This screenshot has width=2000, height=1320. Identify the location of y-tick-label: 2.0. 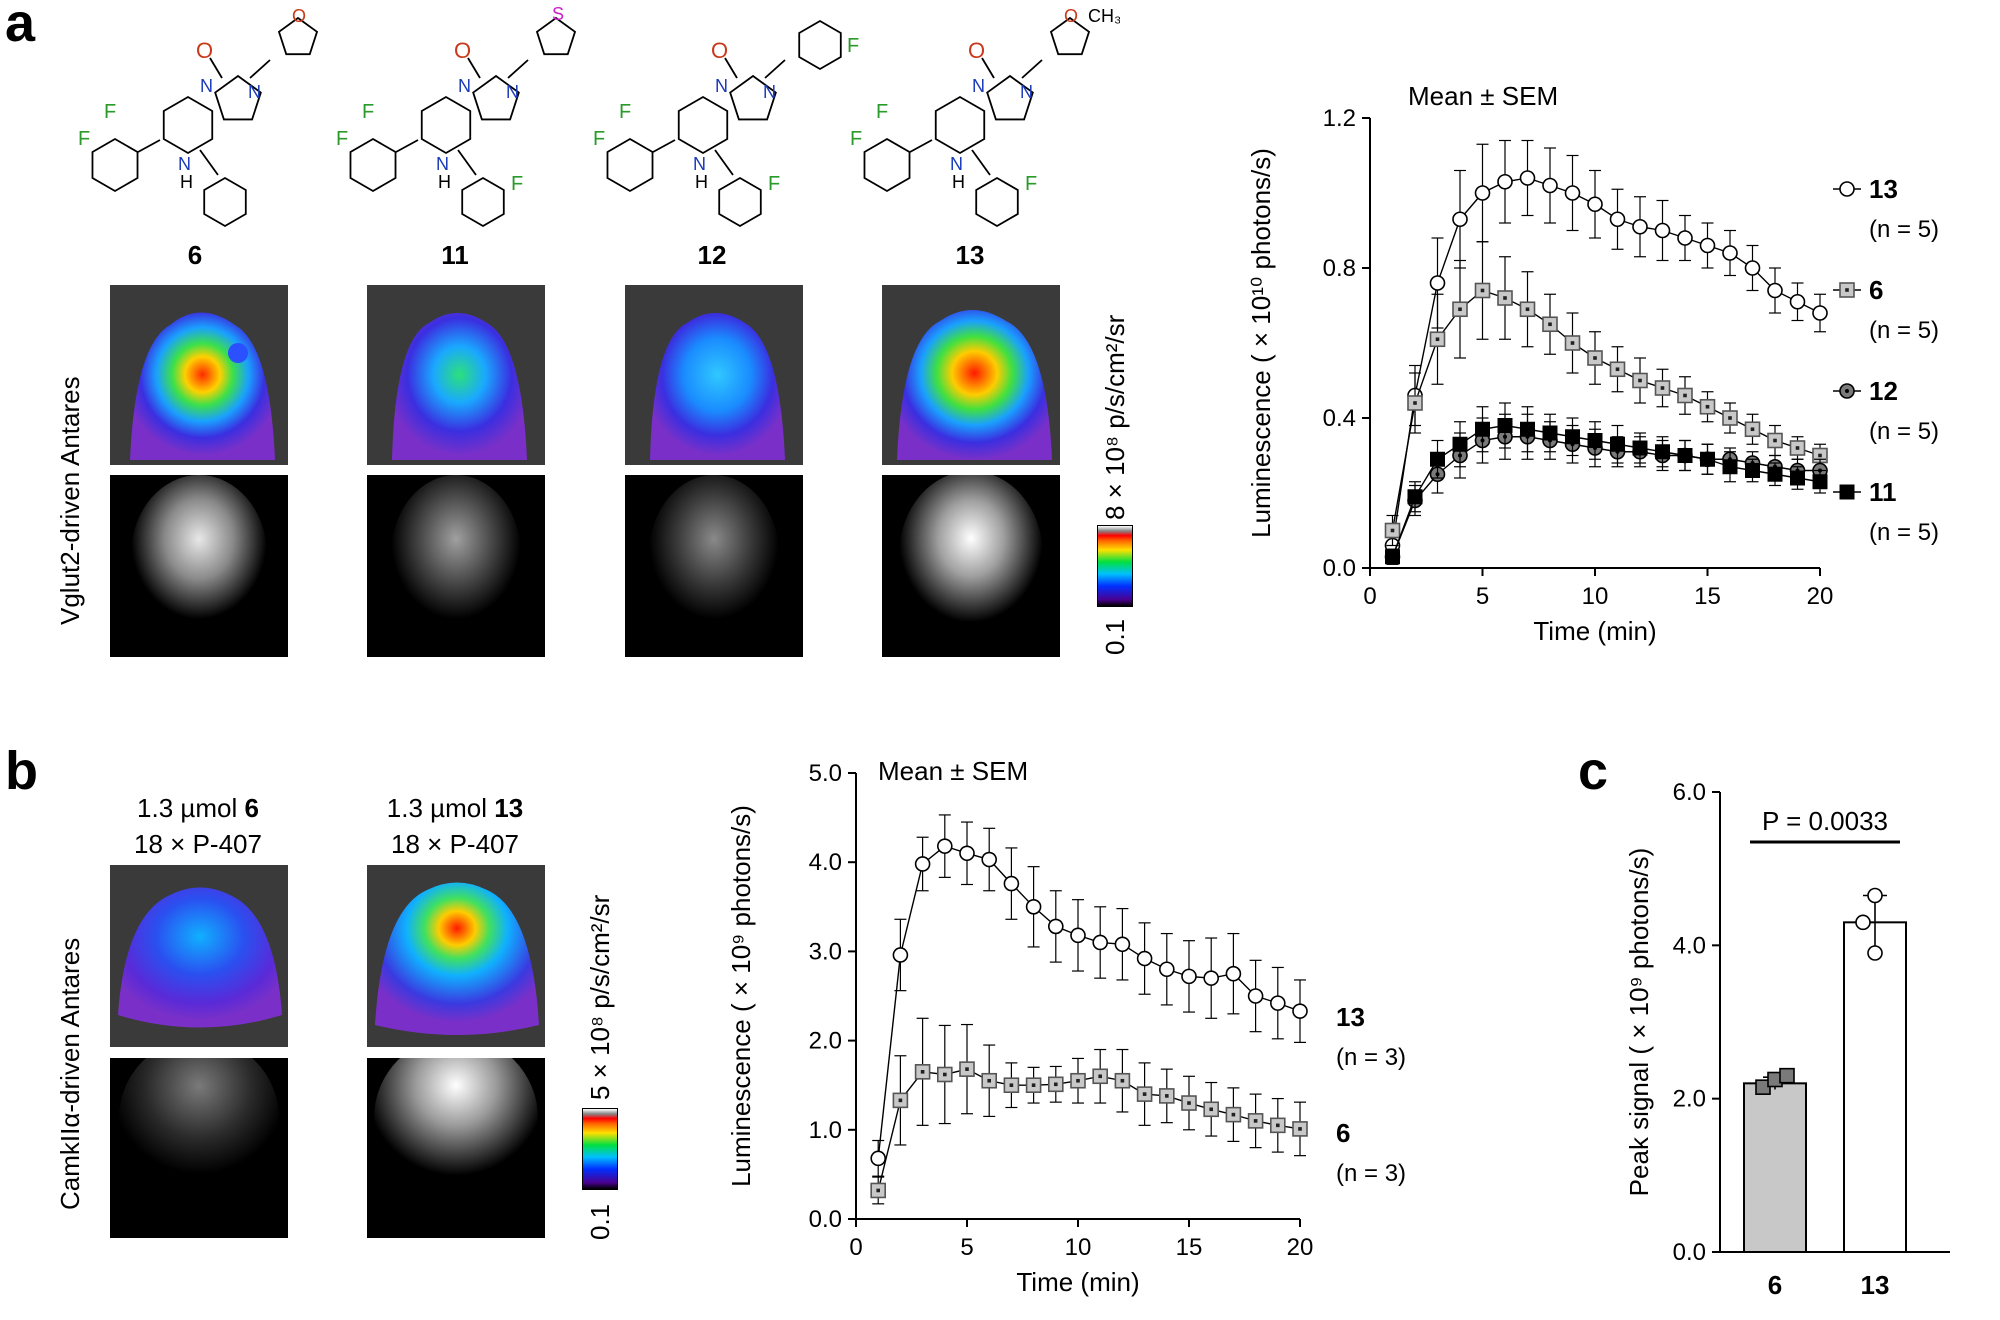
(825, 1041).